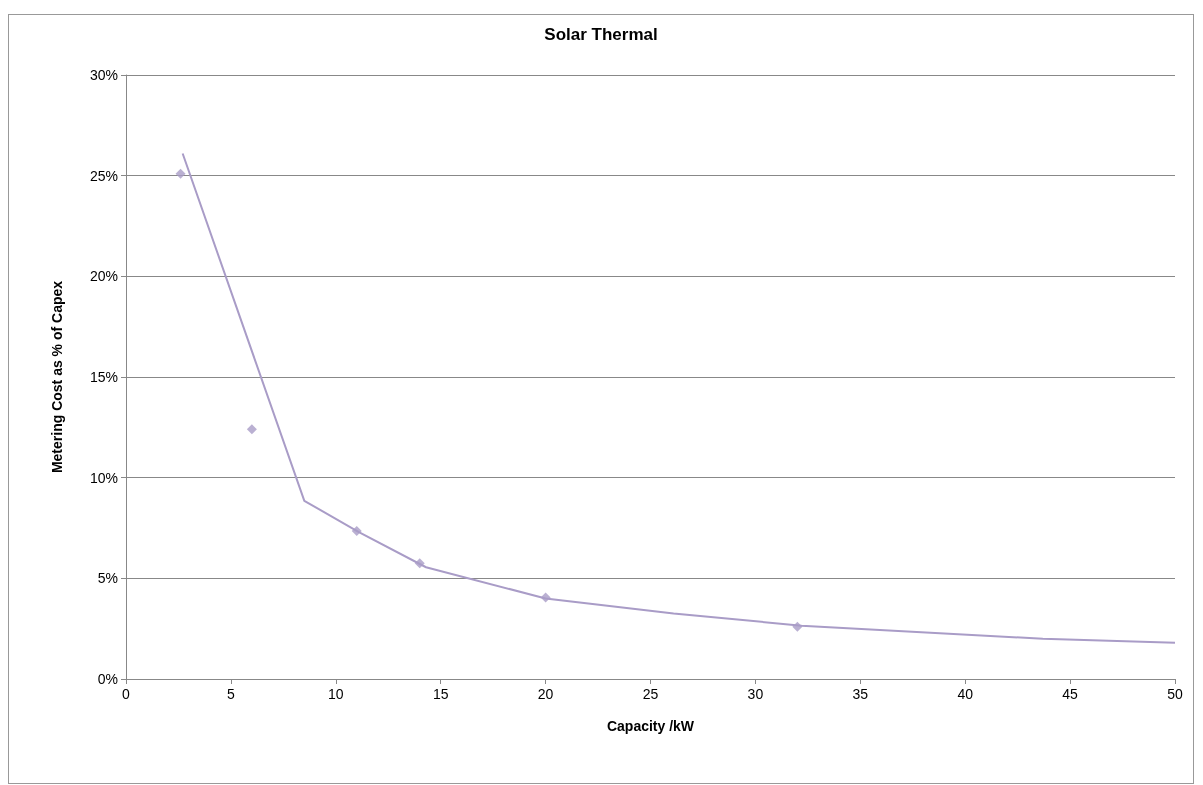 This screenshot has width=1203, height=785. Describe the element at coordinates (860, 694) in the screenshot. I see `x-tick-label: 35` at that location.